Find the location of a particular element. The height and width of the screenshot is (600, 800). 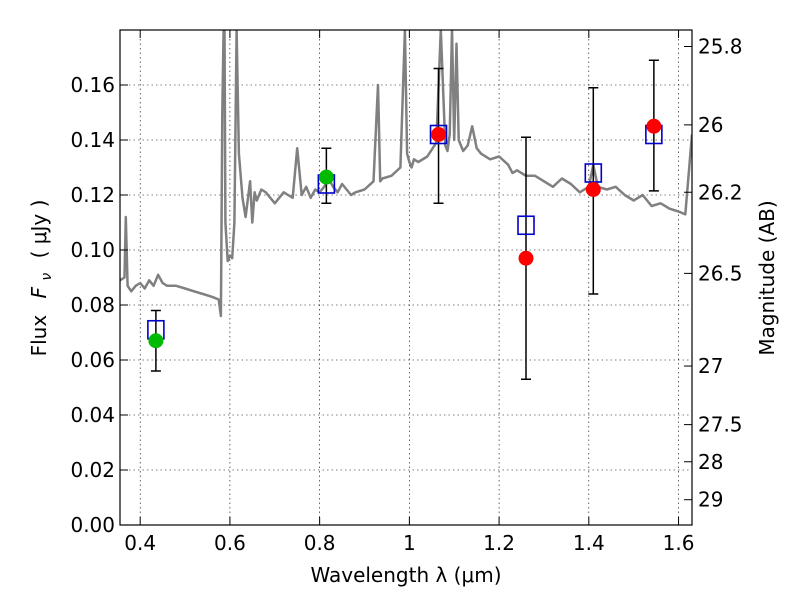

x-tick-label: 0.8 is located at coordinates (320, 543).